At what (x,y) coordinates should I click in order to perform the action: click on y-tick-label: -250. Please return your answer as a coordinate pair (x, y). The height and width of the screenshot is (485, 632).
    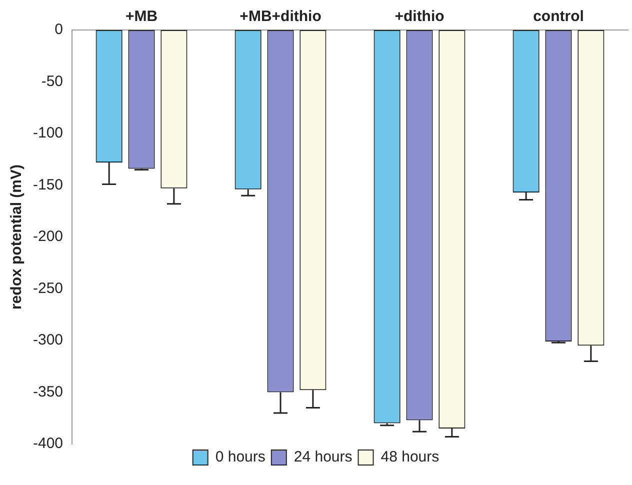
    Looking at the image, I should click on (48, 288).